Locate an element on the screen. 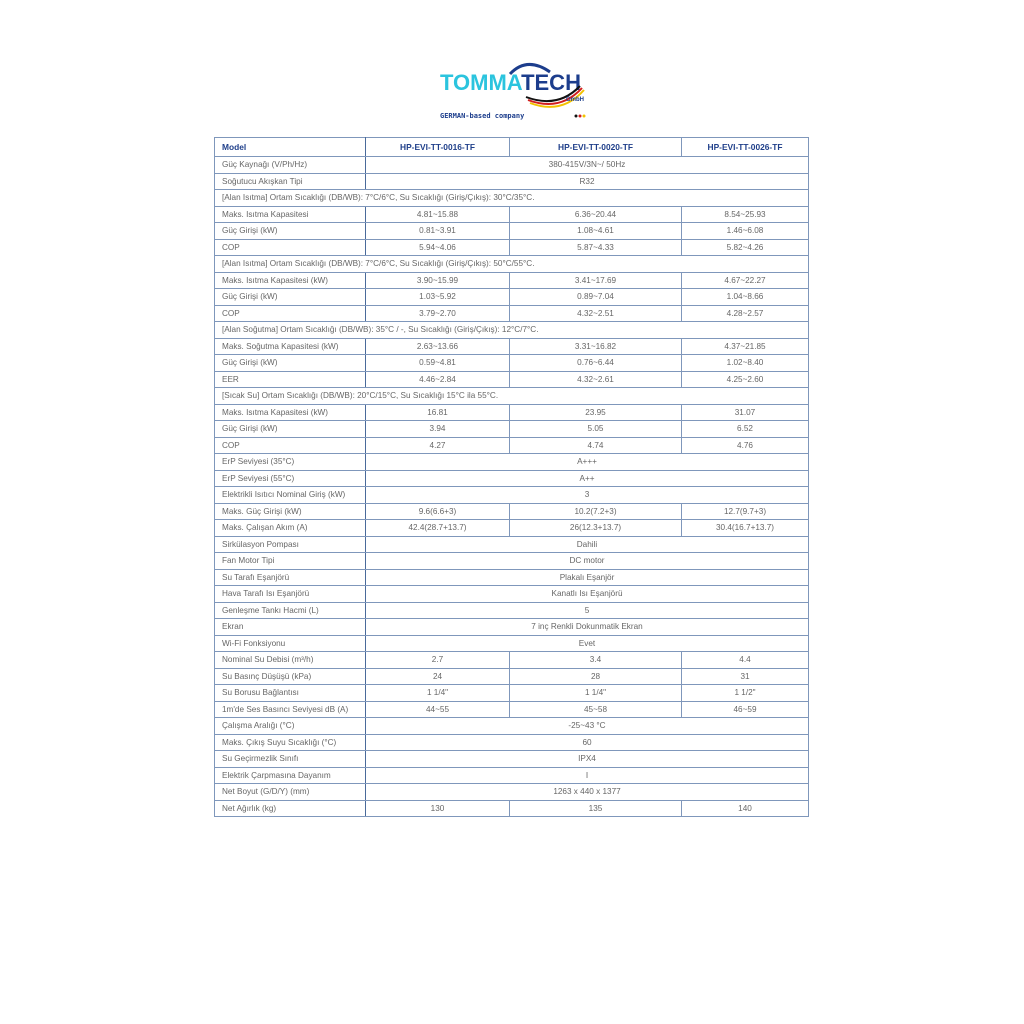 The width and height of the screenshot is (1024, 1024). row-value: 30.4(16.7+13.7) is located at coordinates (745, 528).